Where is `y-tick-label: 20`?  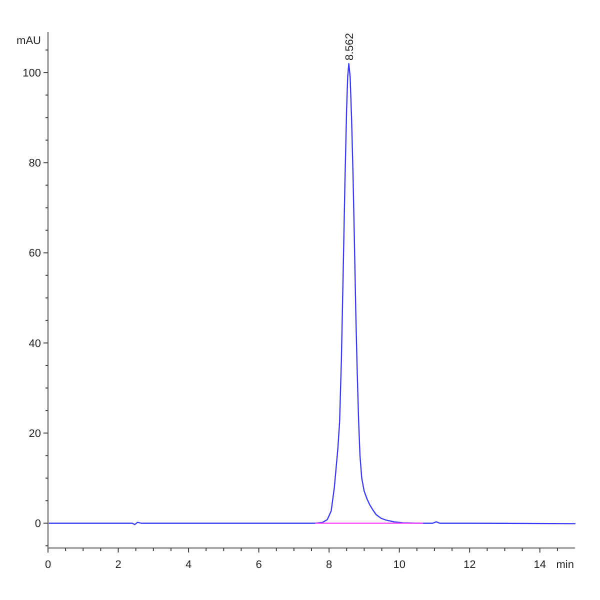
y-tick-label: 20 is located at coordinates (34, 434).